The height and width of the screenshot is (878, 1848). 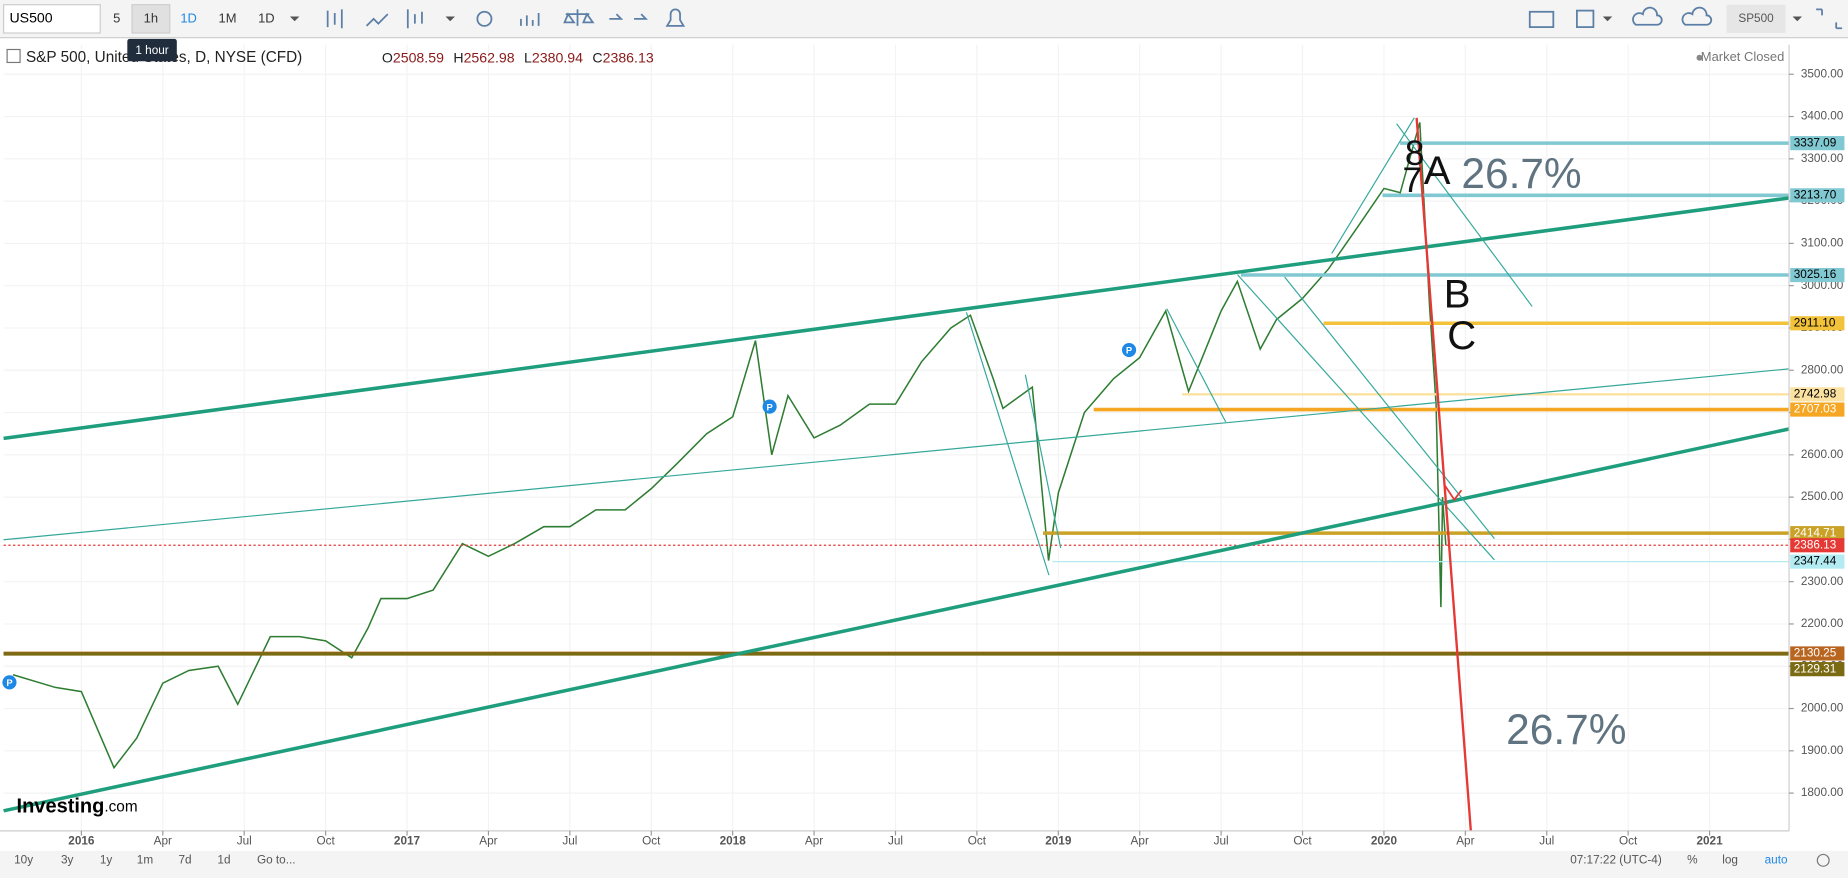 What do you see at coordinates (1822, 623) in the screenshot?
I see `y-tick-label: 2200.00` at bounding box center [1822, 623].